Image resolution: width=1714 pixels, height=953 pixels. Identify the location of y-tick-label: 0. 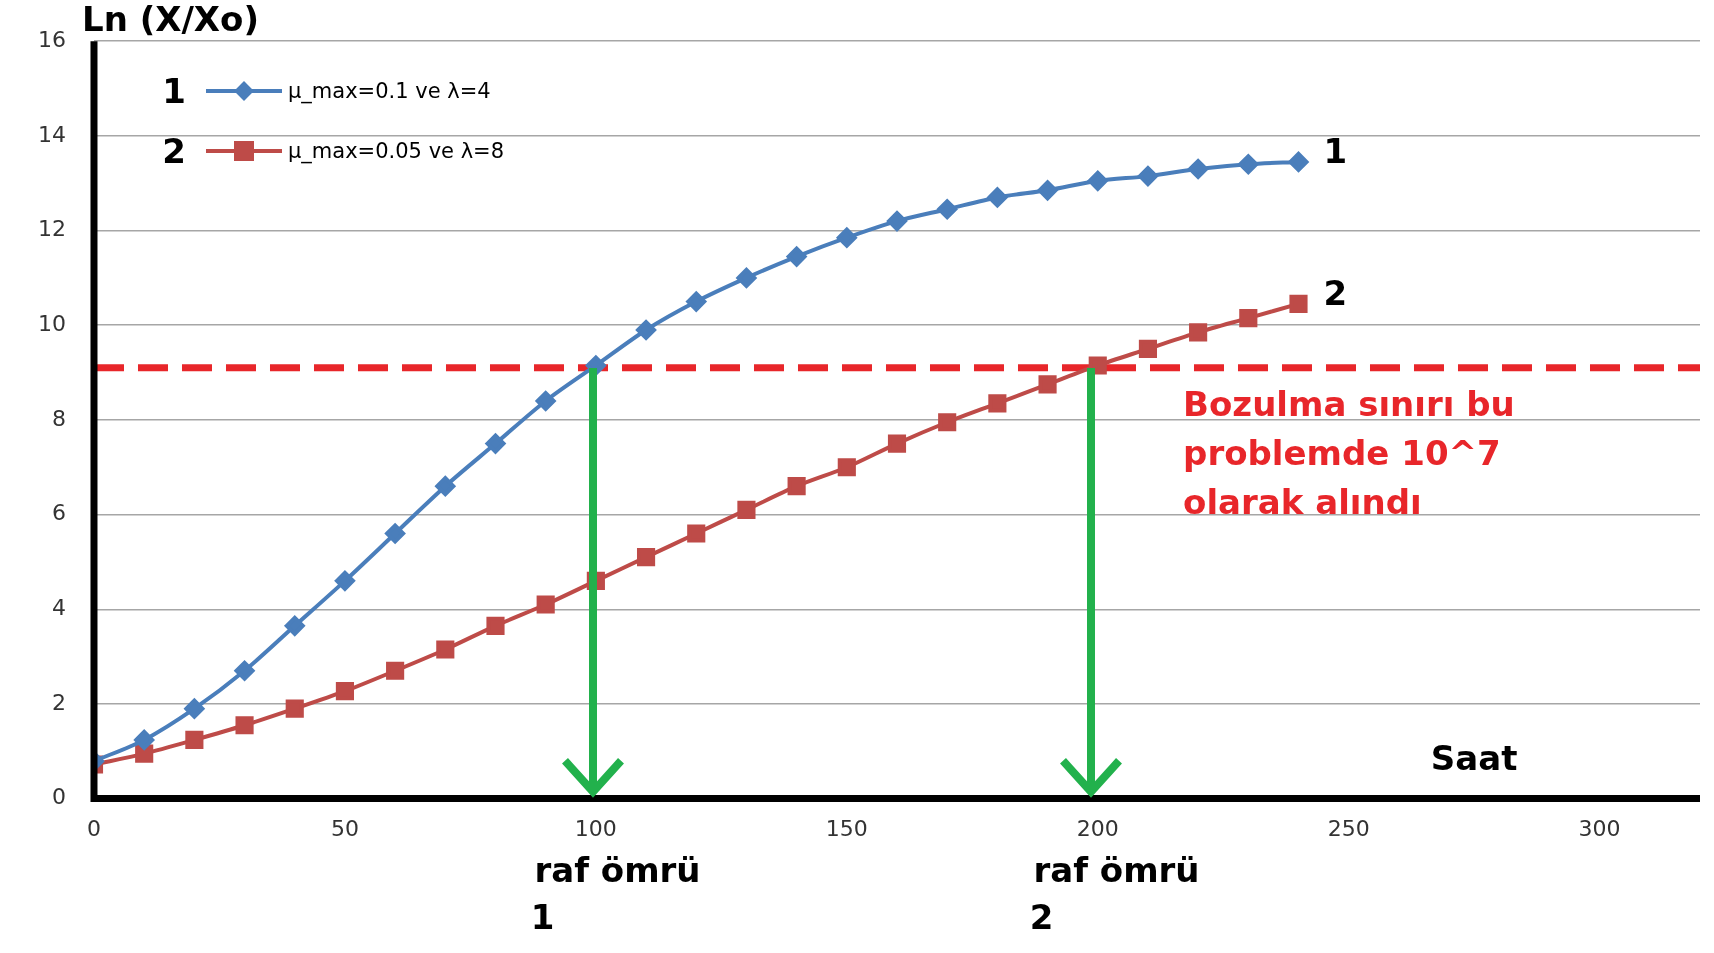
(58, 797).